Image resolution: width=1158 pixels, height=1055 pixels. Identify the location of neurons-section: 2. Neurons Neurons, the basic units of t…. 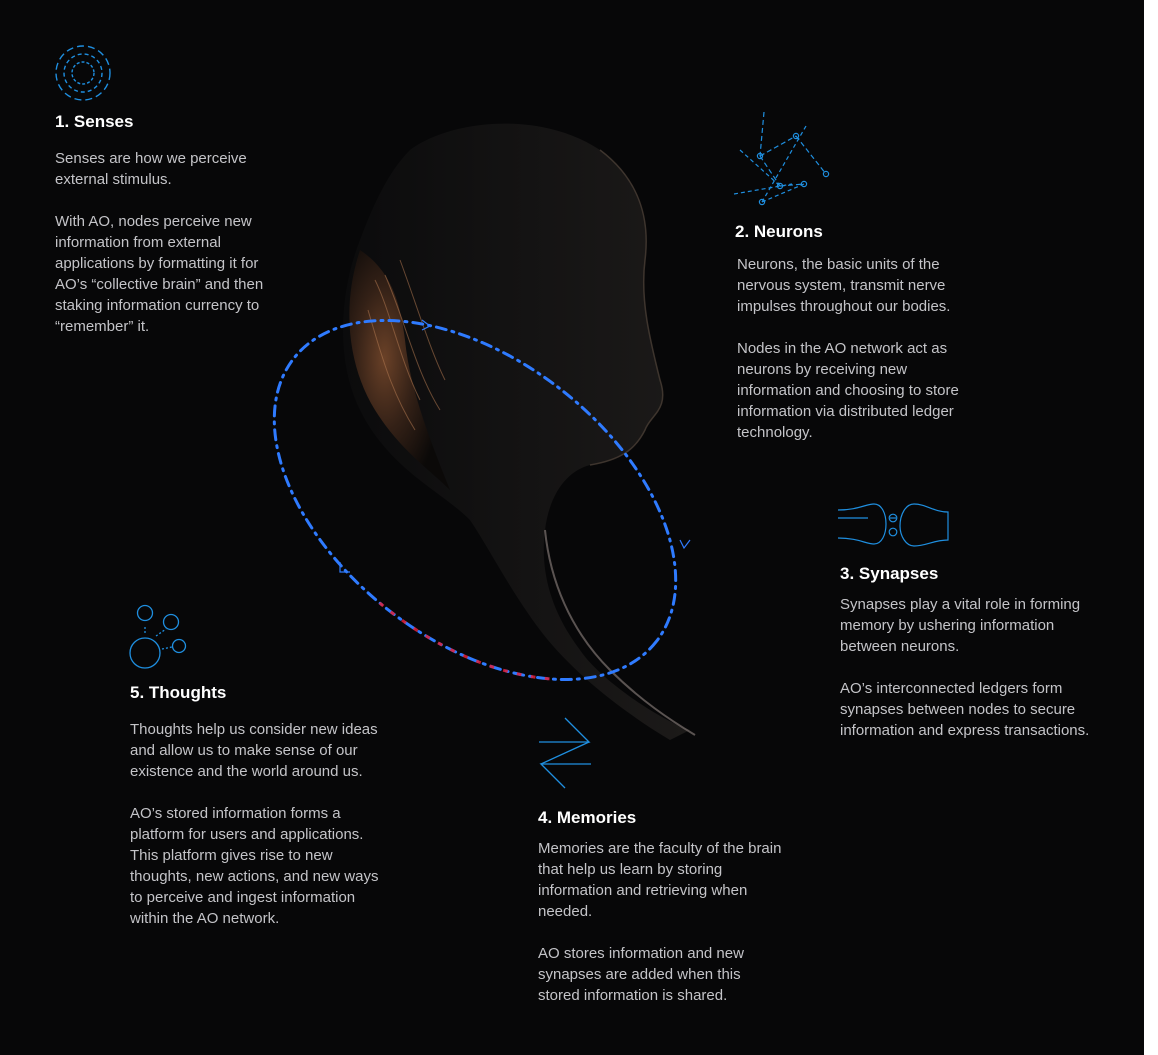
(857, 332).